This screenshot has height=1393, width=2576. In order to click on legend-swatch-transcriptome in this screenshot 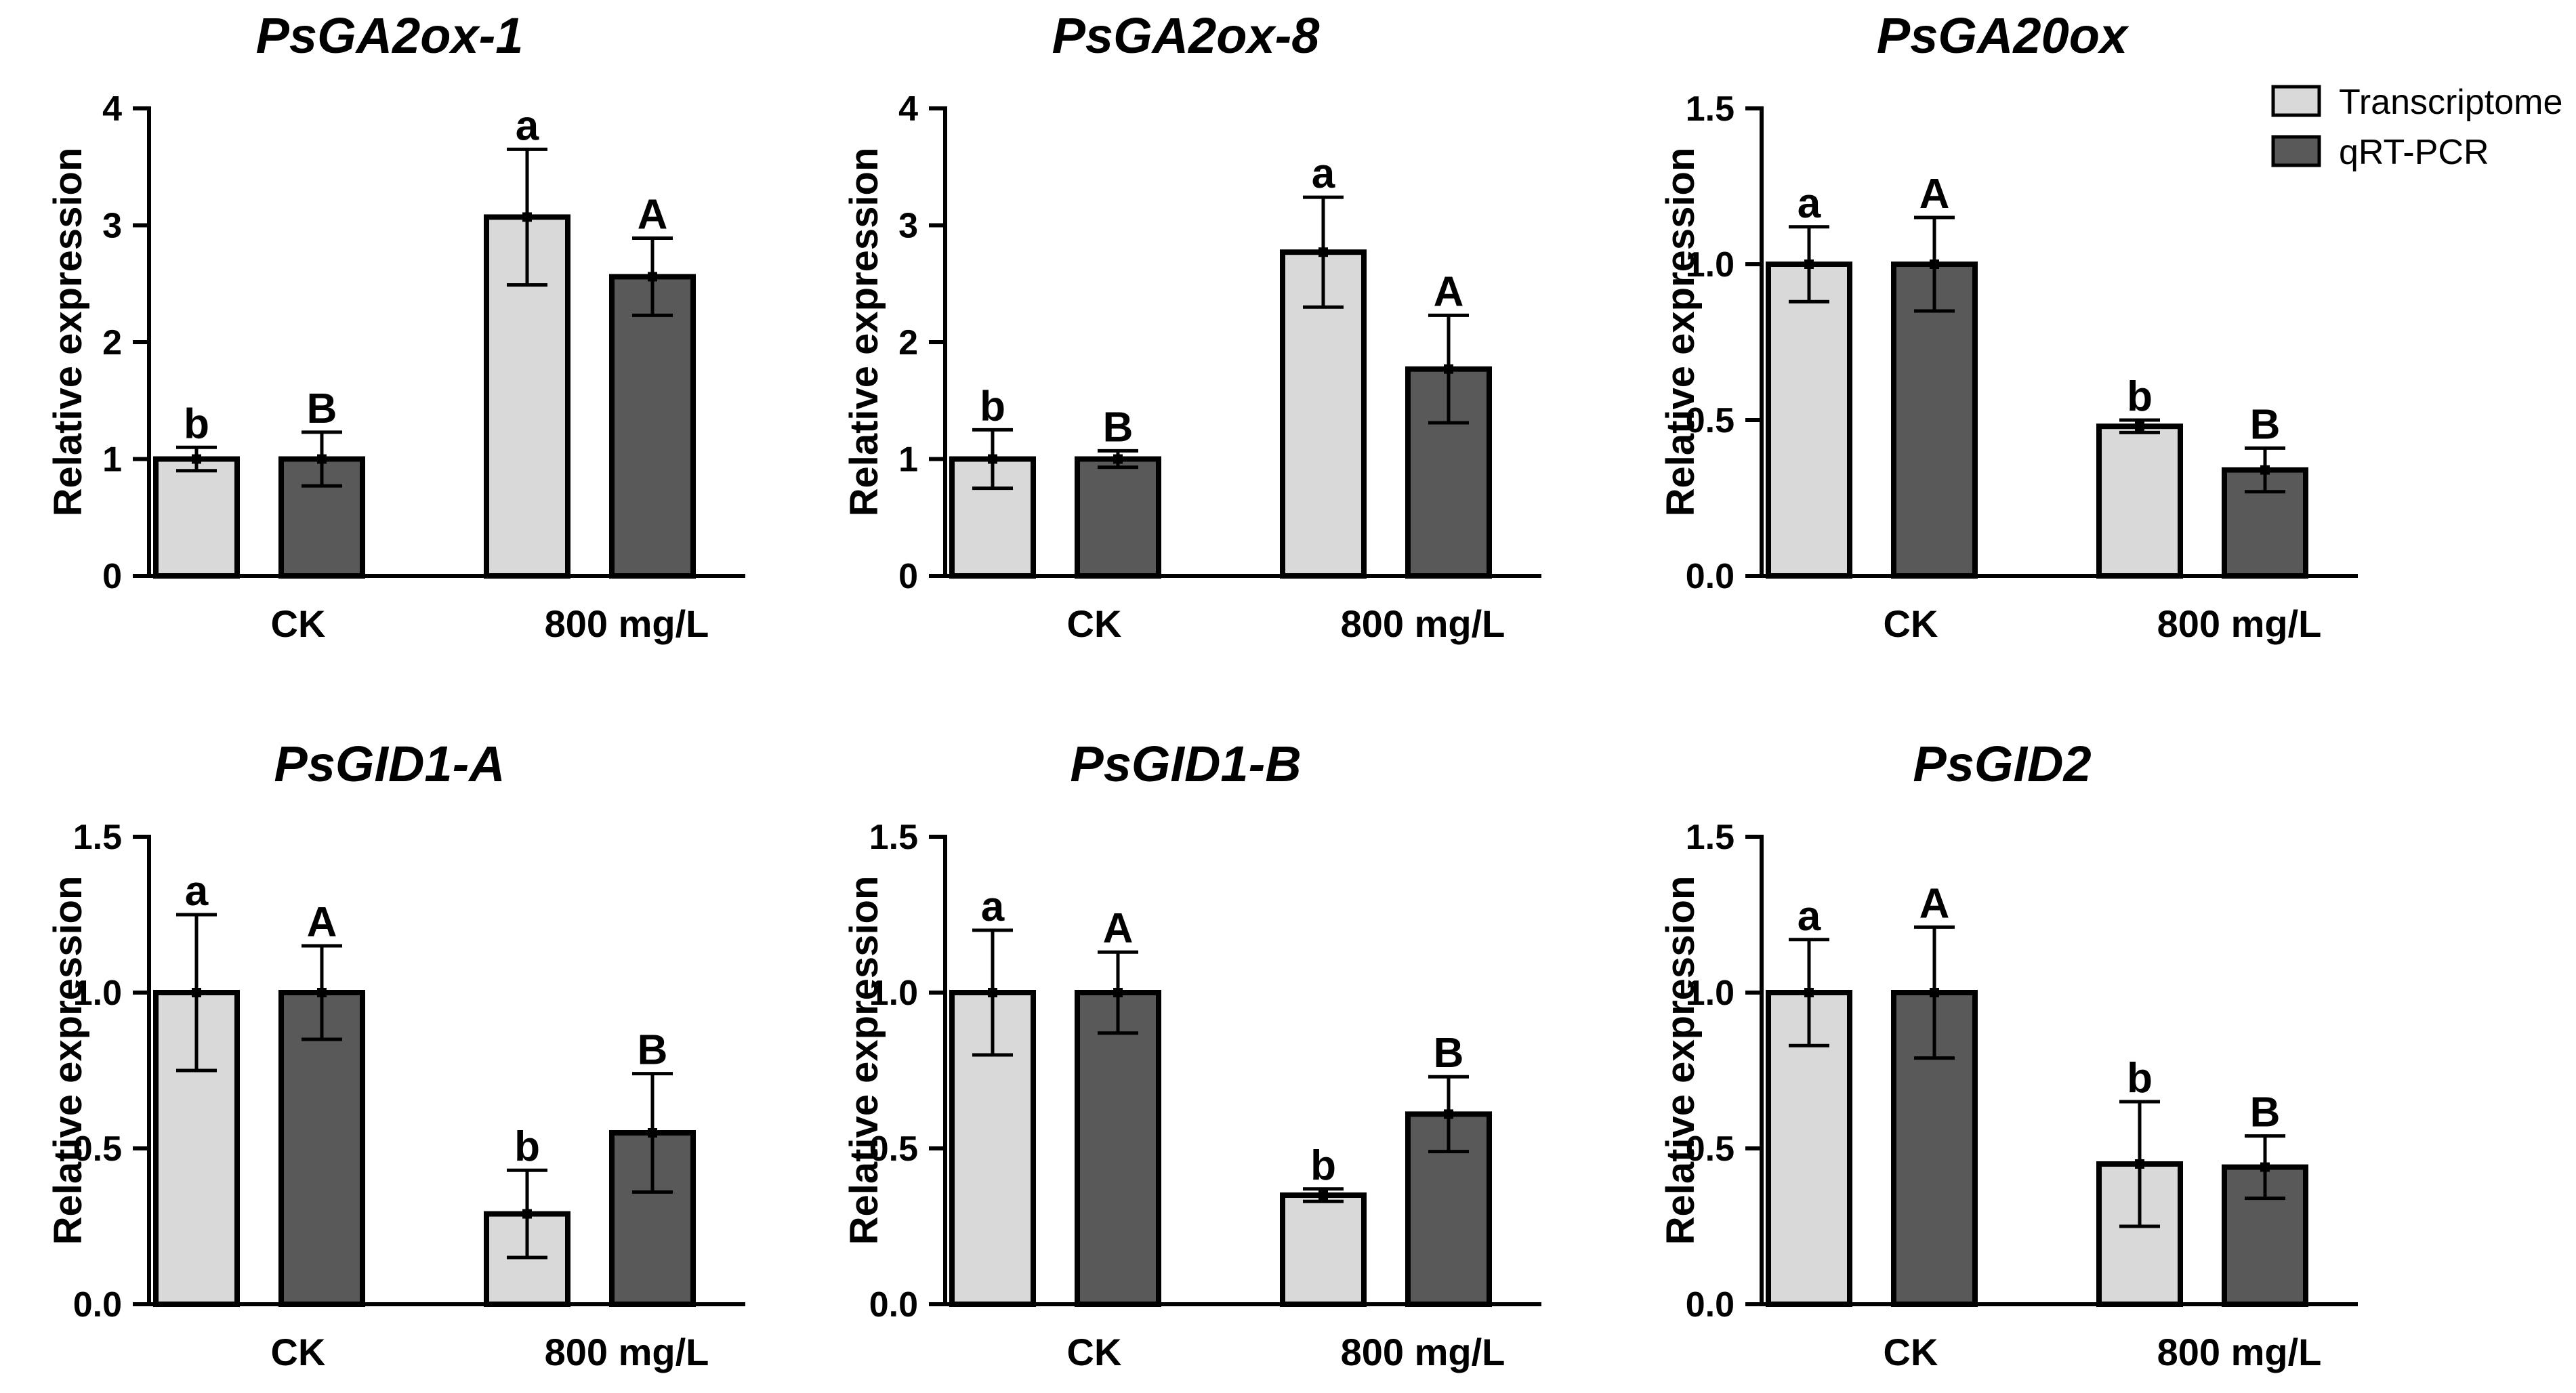, I will do `click(2296, 101)`.